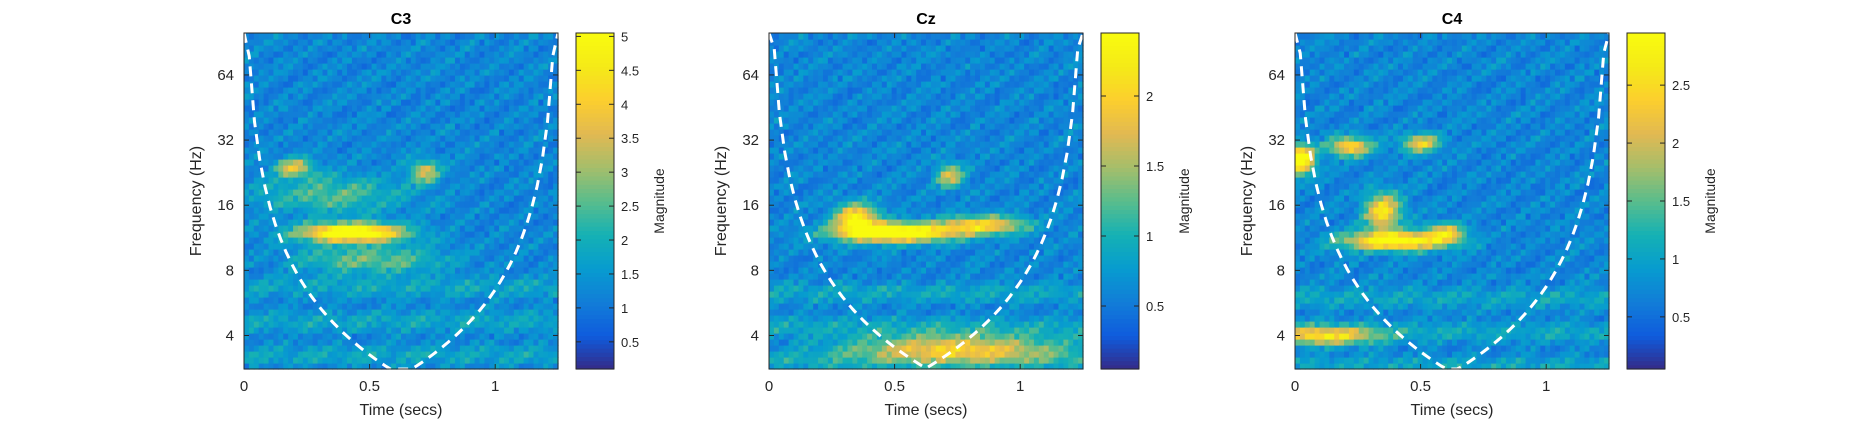 The width and height of the screenshot is (1863, 422). I want to click on colorbar-tick-label: 3.5, so click(630, 138).